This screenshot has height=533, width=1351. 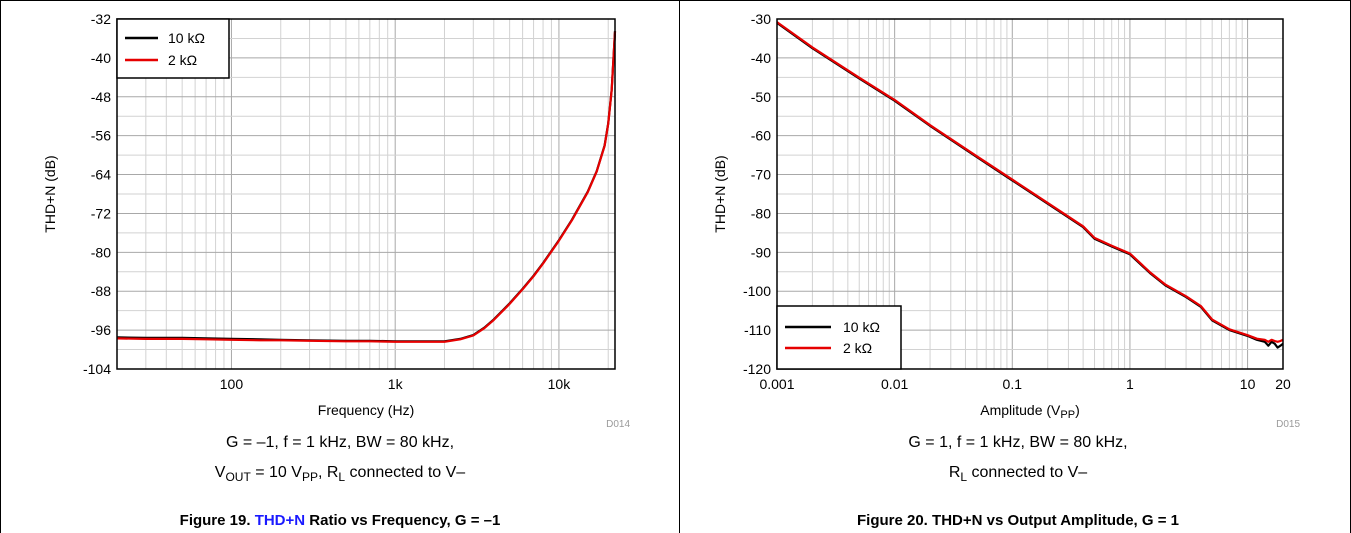 I want to click on y-tick-label: -90, so click(x=761, y=252).